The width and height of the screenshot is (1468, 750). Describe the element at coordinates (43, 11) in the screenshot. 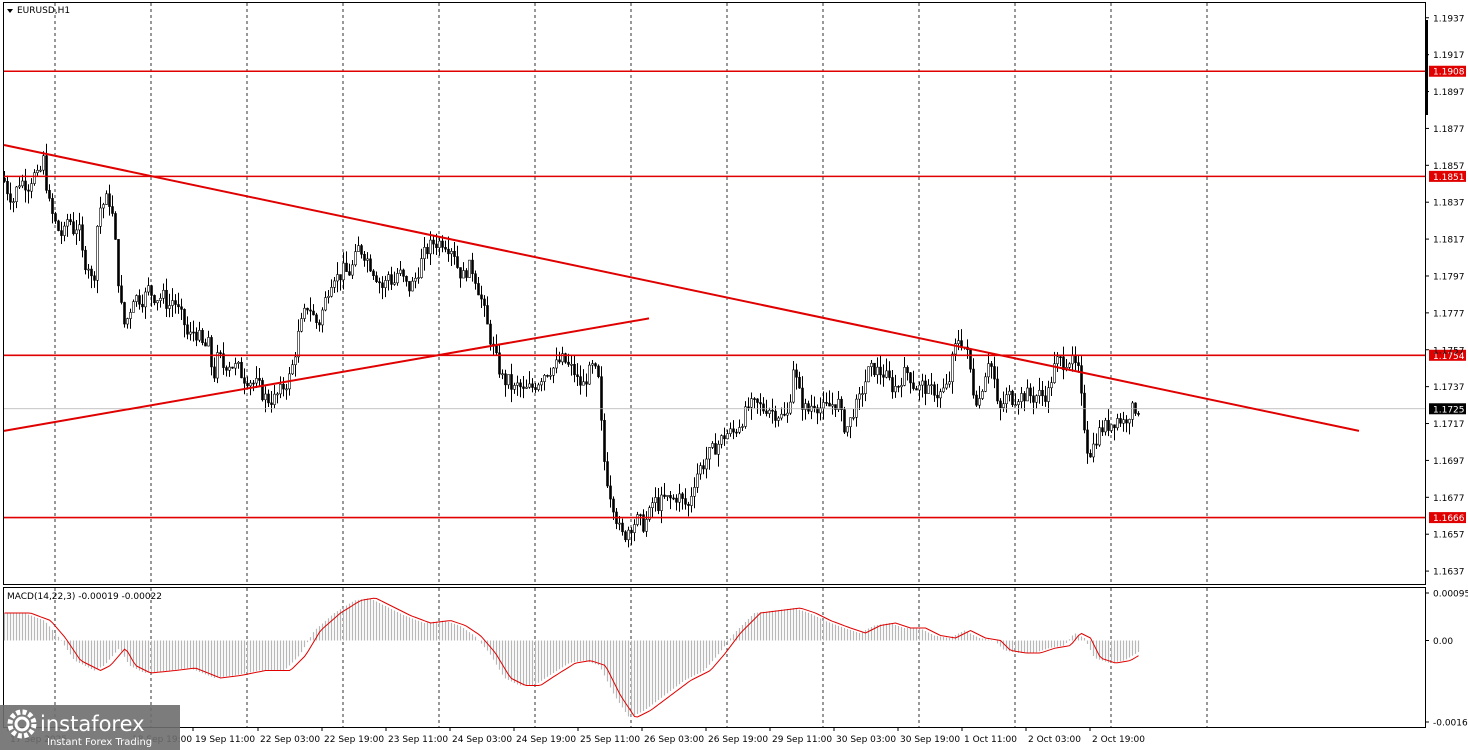

I see `symbol-label: EURUSD,H1` at that location.